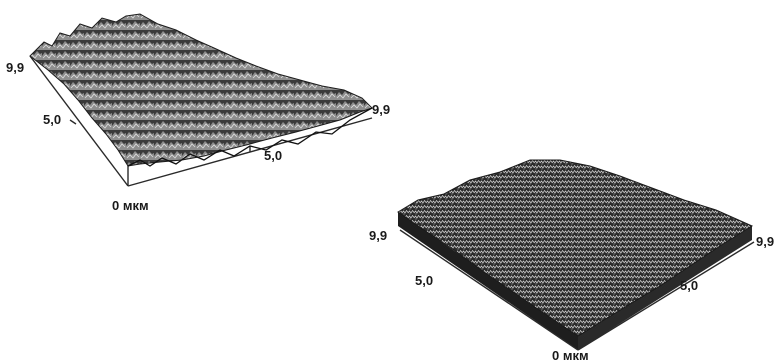 Image resolution: width=783 pixels, height=363 pixels. What do you see at coordinates (570, 355) in the screenshot?
I see `smooth-origin-label: 0 мкм` at bounding box center [570, 355].